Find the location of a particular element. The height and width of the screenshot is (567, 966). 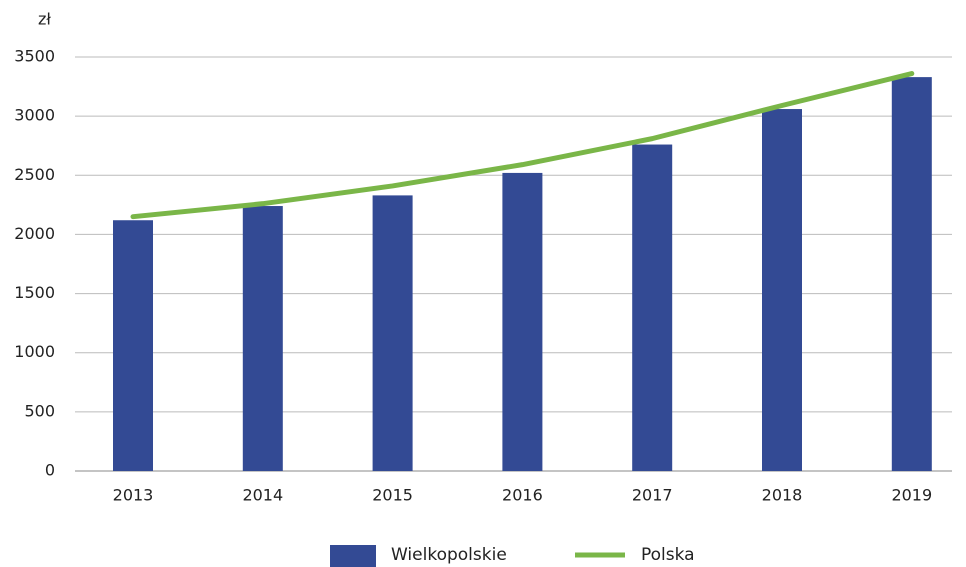

y-tick-label: 1000 is located at coordinates (34, 351).